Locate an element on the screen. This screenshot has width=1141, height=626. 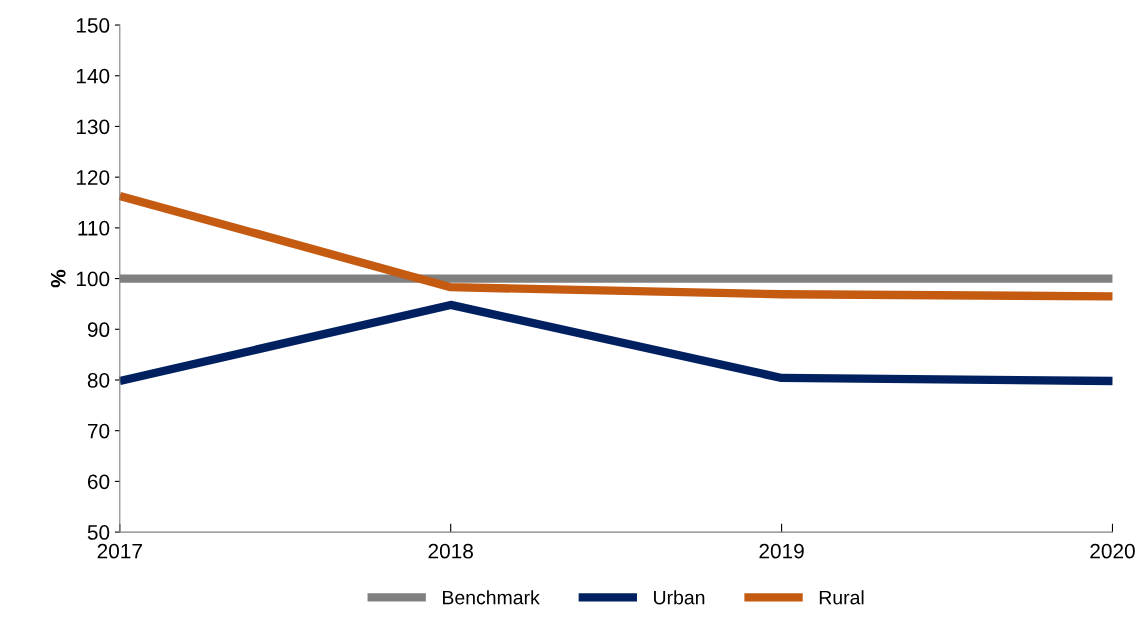
y-tick-label: 130 is located at coordinates (93, 127).